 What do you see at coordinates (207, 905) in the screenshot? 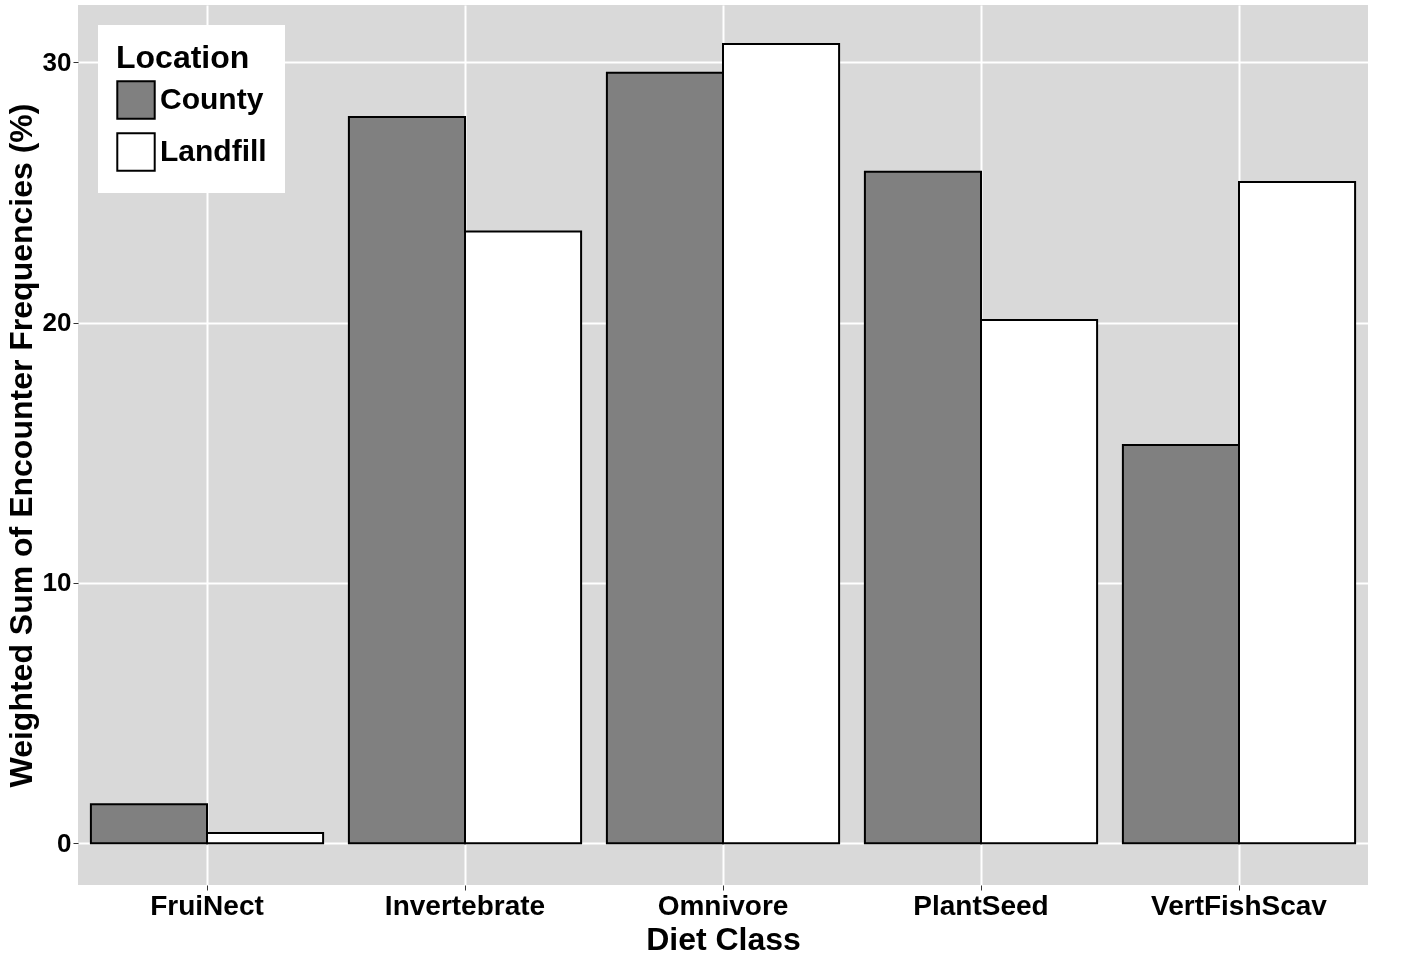
I see `x-tick-label: FruiNect` at bounding box center [207, 905].